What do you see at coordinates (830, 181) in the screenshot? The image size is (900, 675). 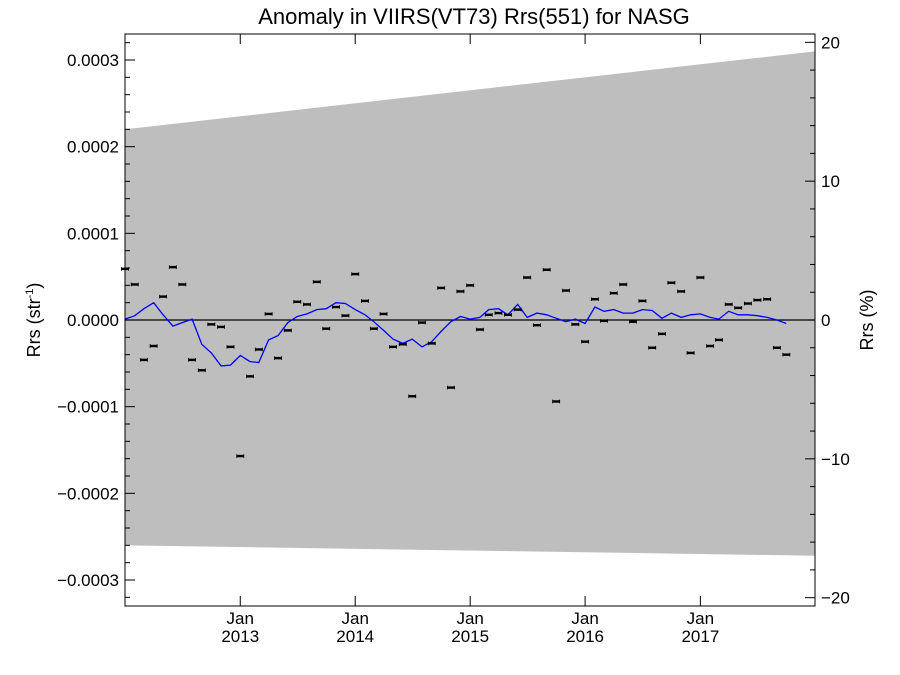 I see `y-tick-label-right: 10` at bounding box center [830, 181].